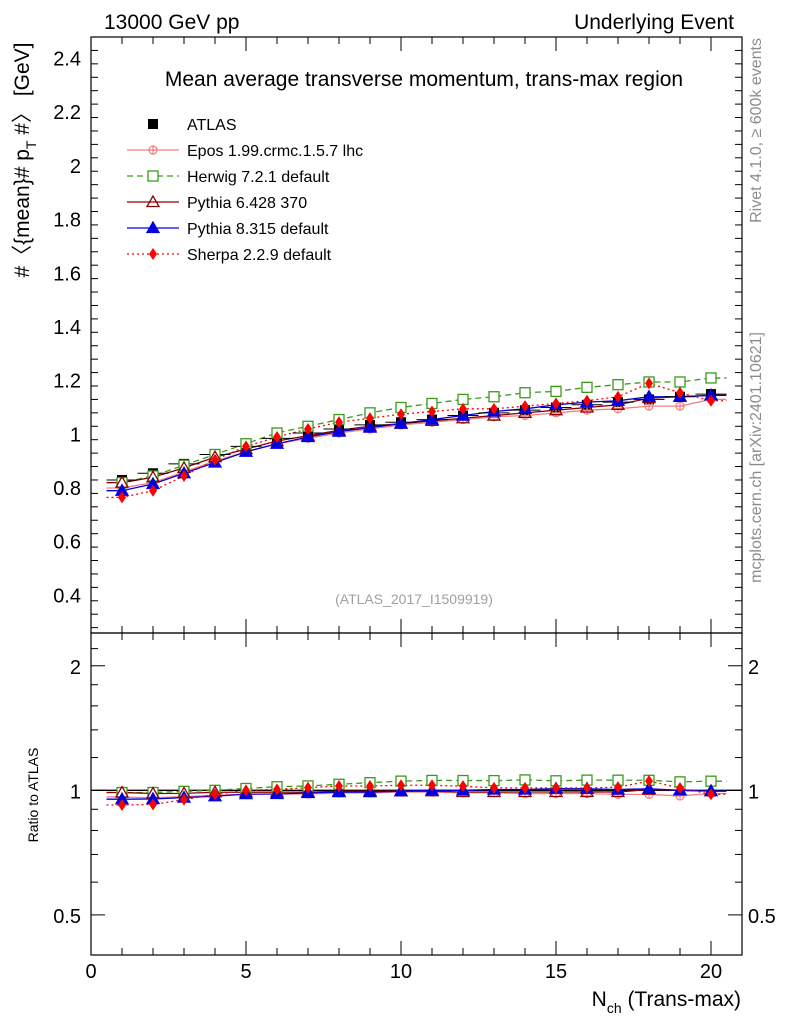  Describe the element at coordinates (67, 382) in the screenshot. I see `y-tick-label: 1.2` at that location.